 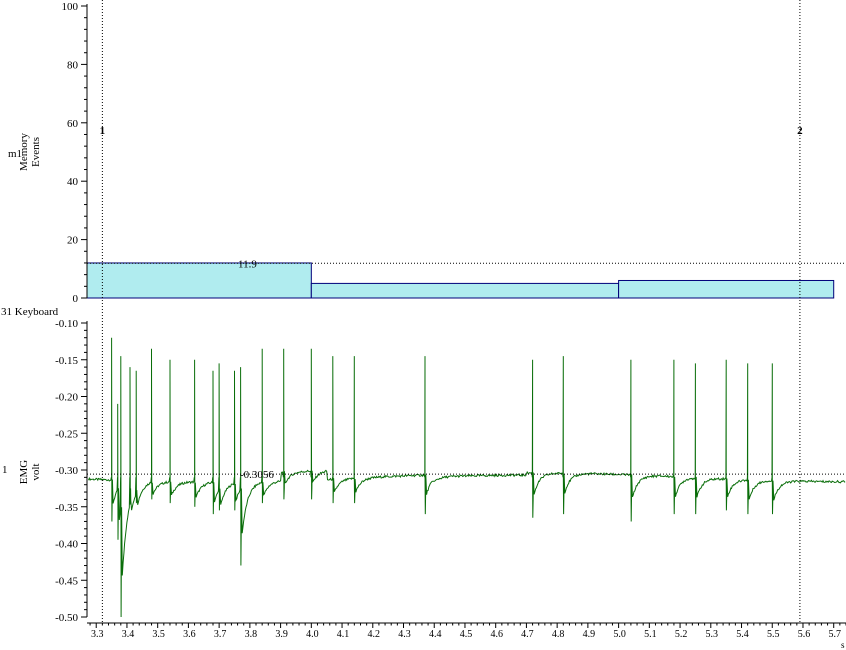 I want to click on x-tick-label: 4.2, so click(x=374, y=634).